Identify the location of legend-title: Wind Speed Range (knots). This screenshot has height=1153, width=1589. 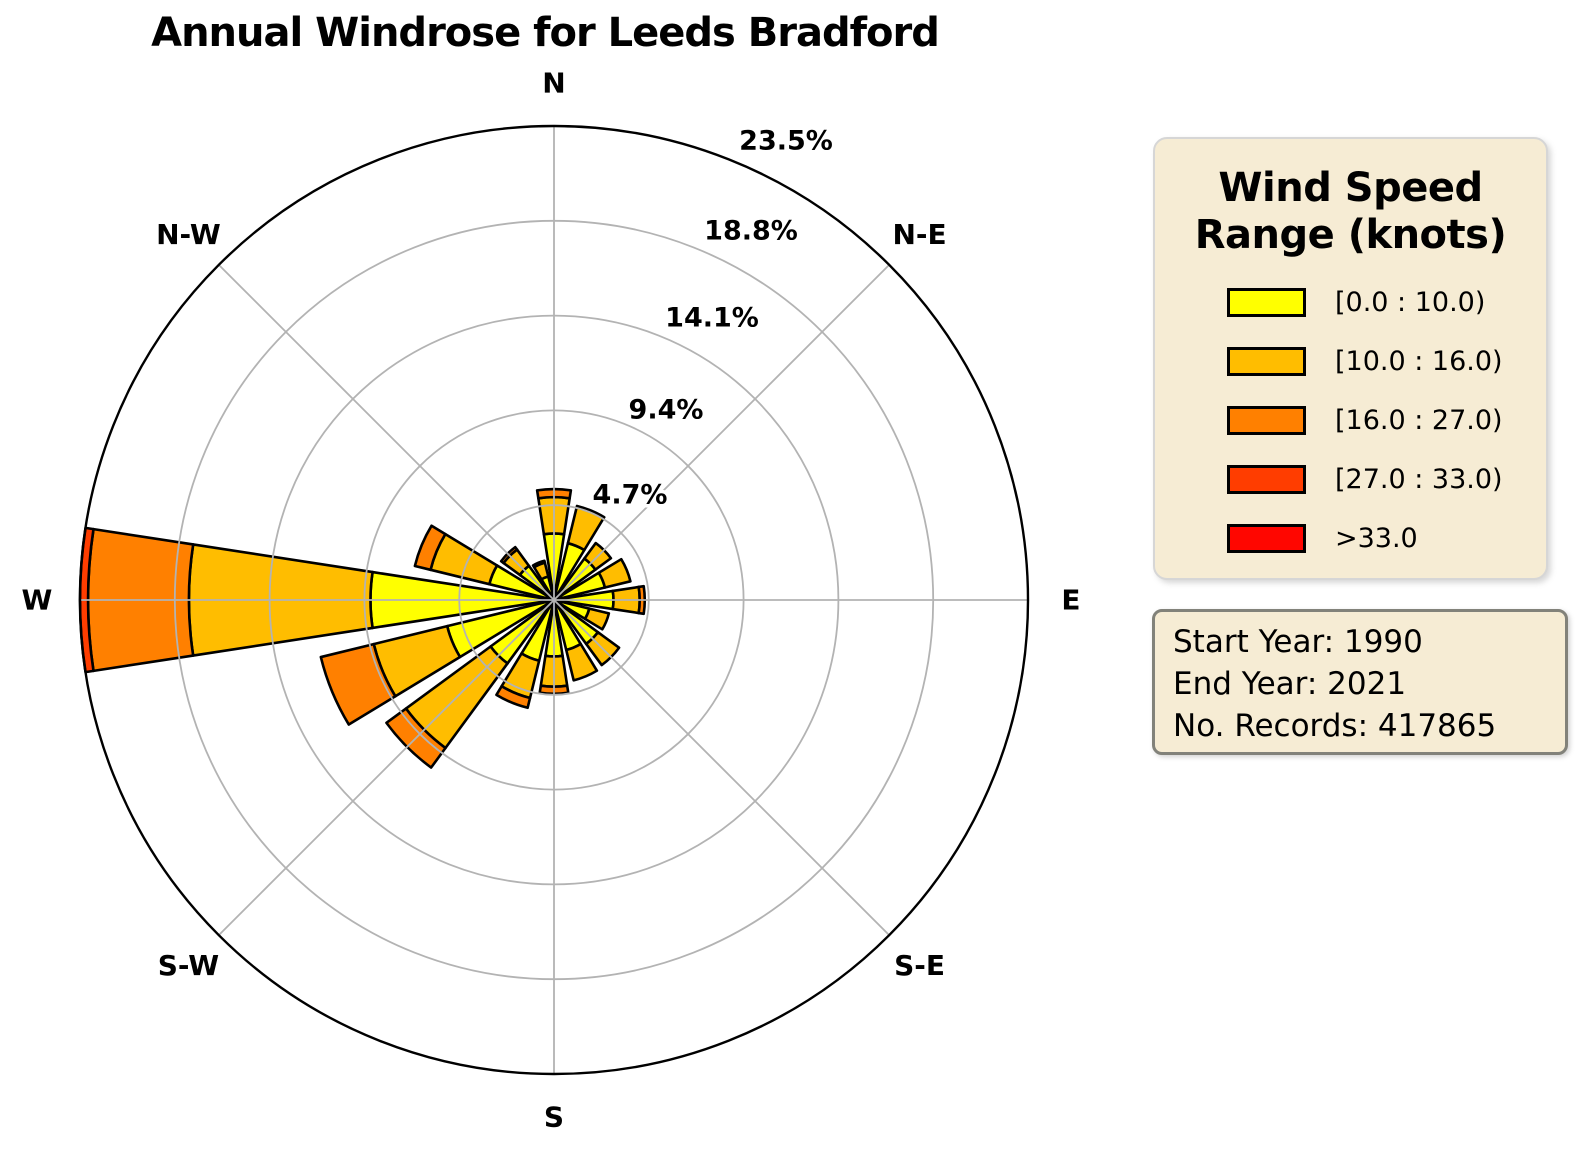
(1350, 212).